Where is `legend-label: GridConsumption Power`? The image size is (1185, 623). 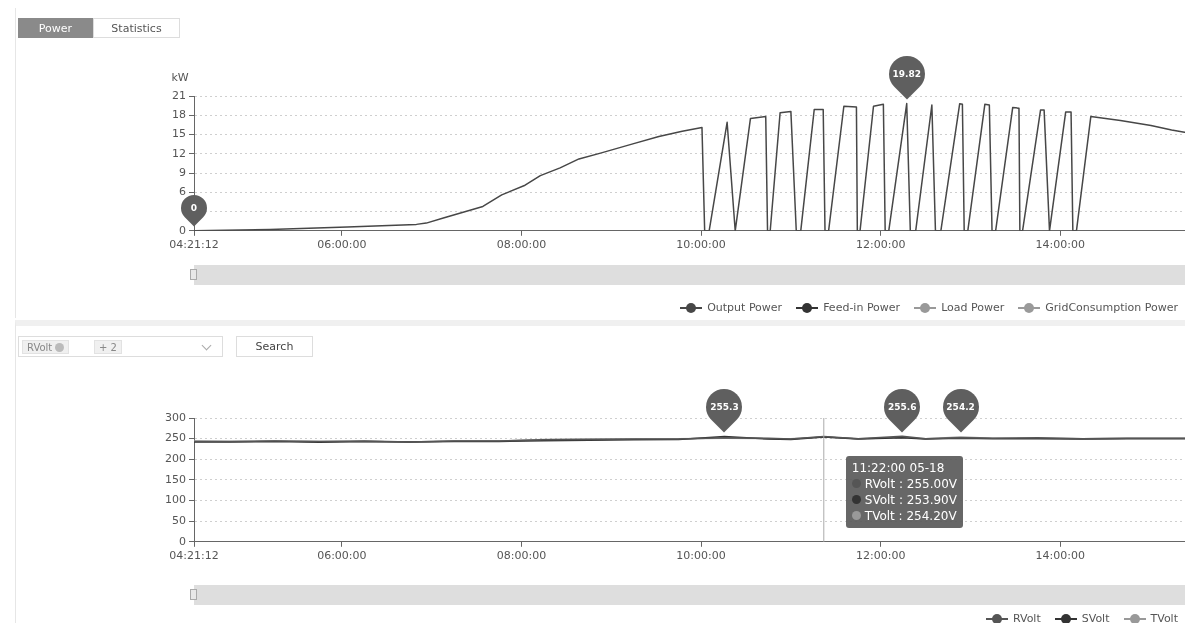
legend-label: GridConsumption Power is located at coordinates (1111, 307).